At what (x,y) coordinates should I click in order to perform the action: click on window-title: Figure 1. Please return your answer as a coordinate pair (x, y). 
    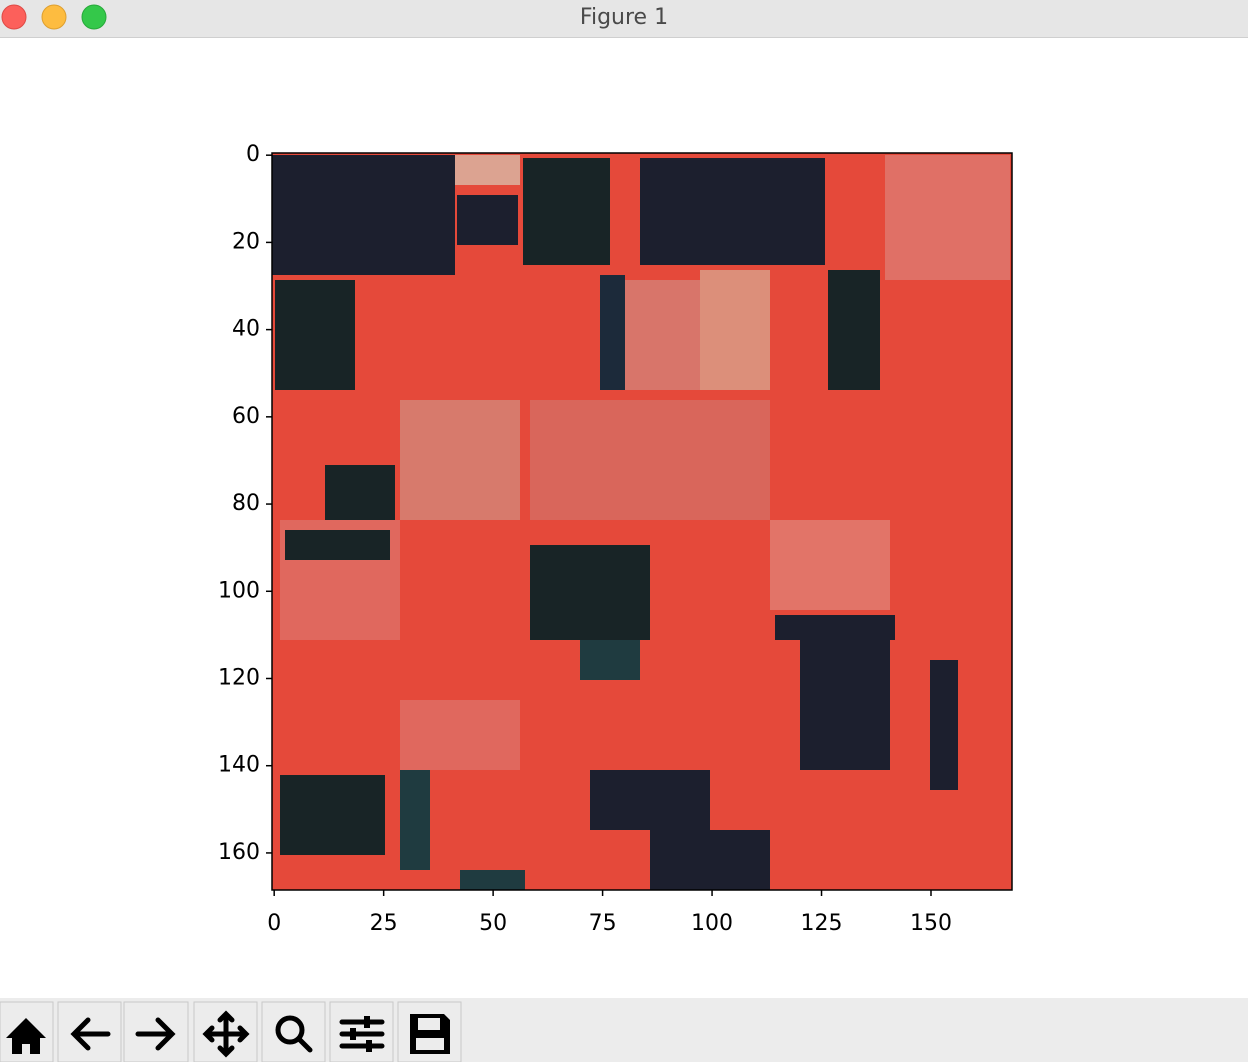
    Looking at the image, I should click on (624, 17).